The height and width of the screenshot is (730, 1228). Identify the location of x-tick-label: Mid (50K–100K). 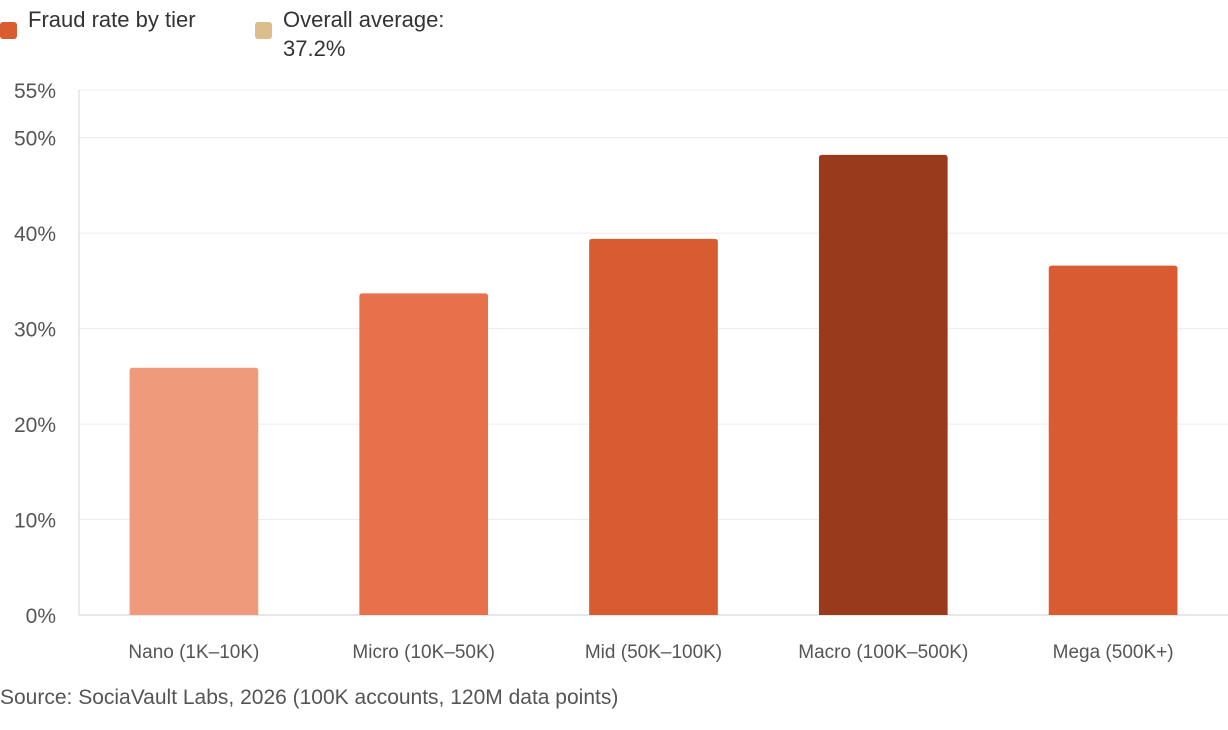
(653, 652).